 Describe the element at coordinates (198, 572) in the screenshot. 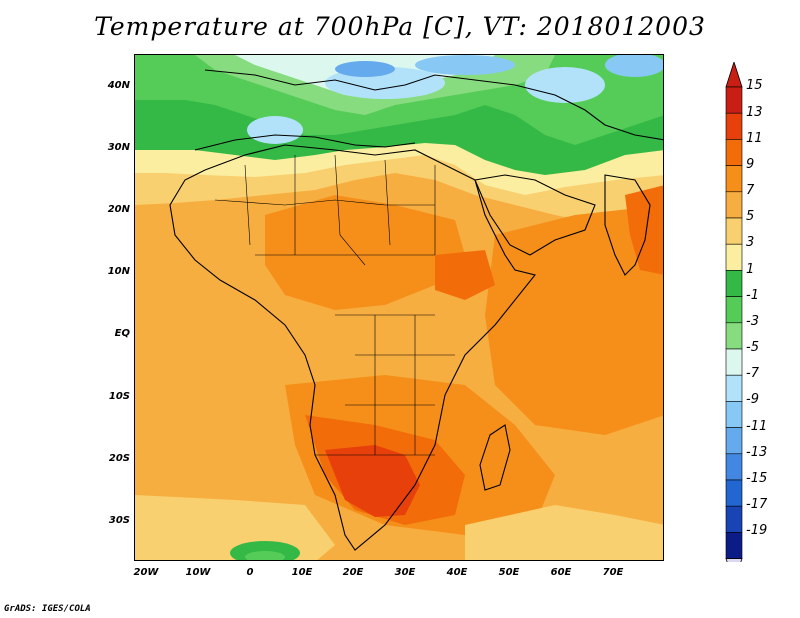

I see `lon-label-10w: 10W` at that location.